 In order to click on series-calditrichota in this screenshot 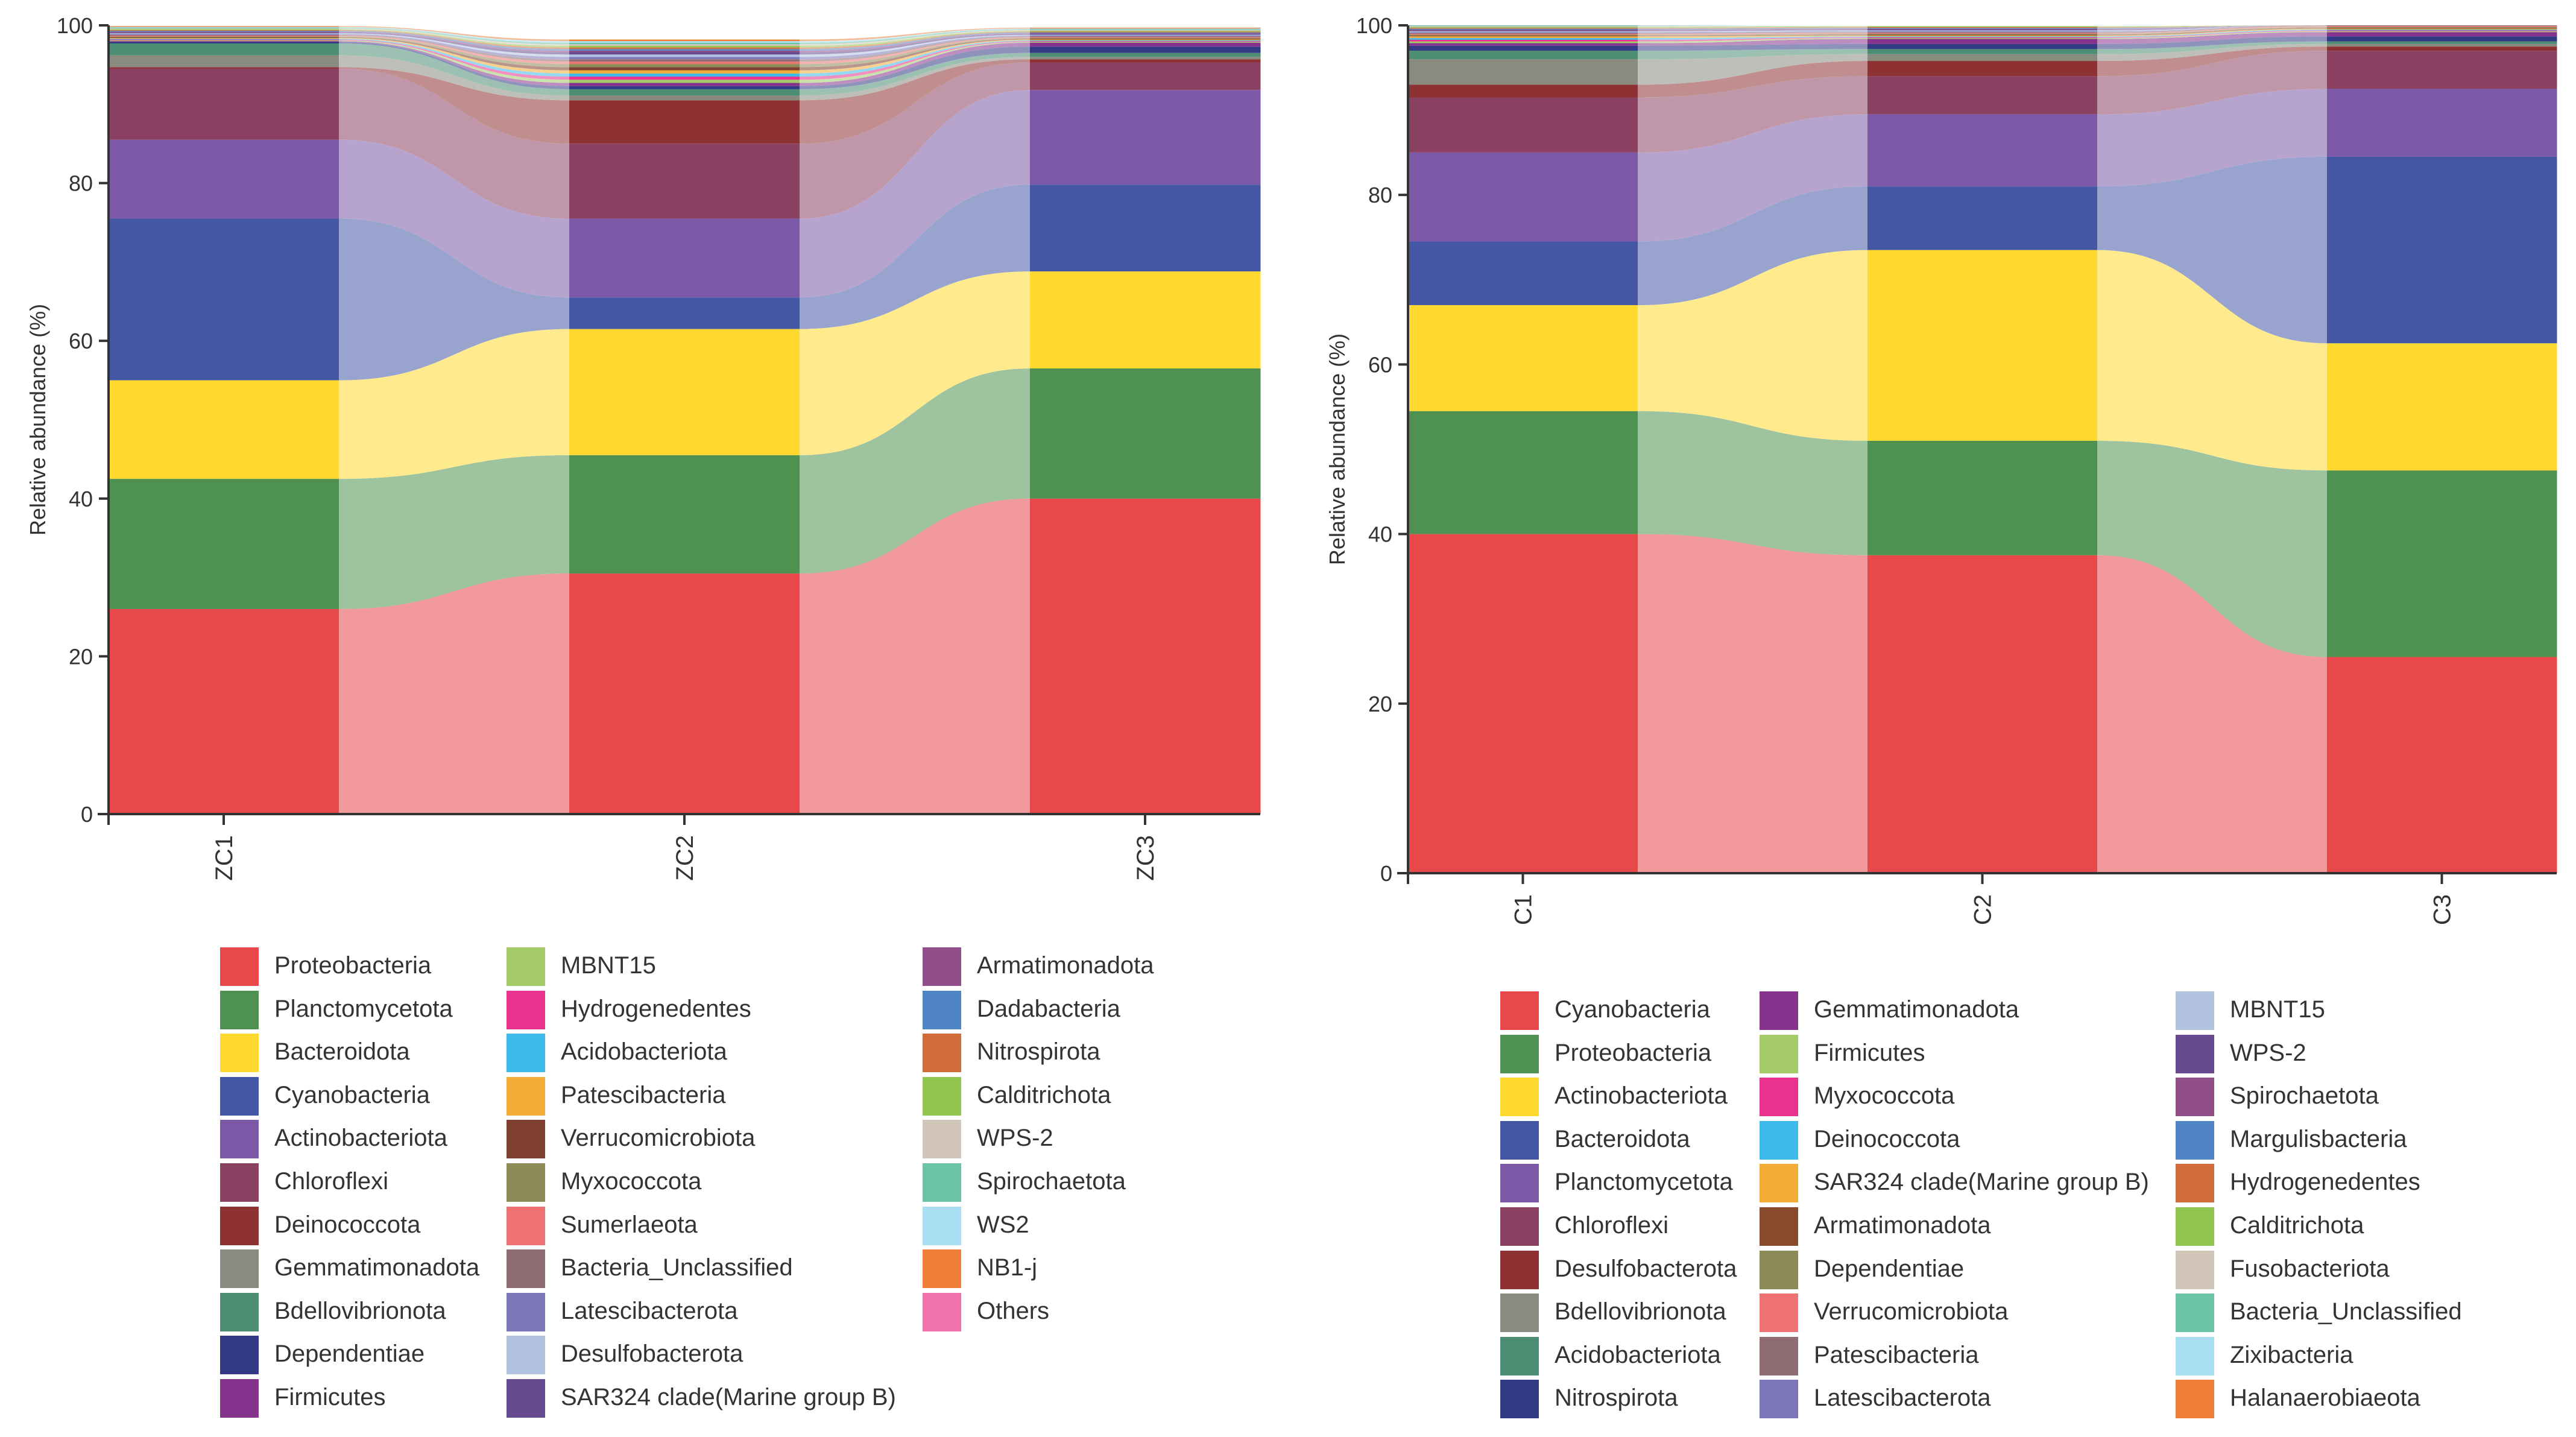, I will do `click(1867, 26)`.